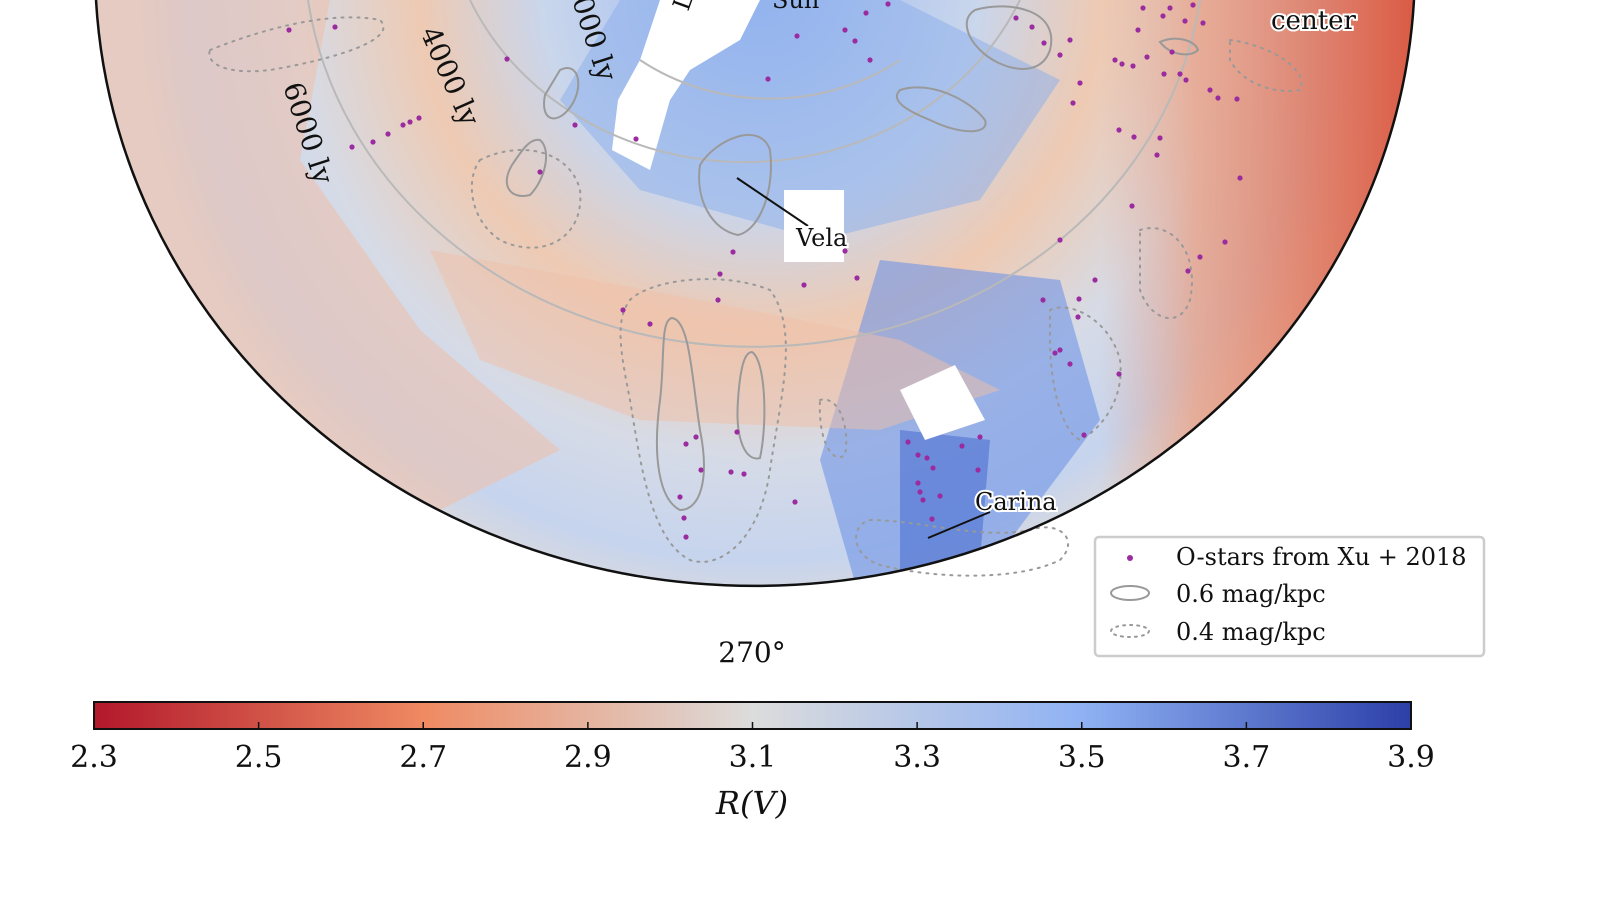 This screenshot has height=900, width=1600. Describe the element at coordinates (1016, 502) in the screenshot. I see `label-carina: Carina` at that location.